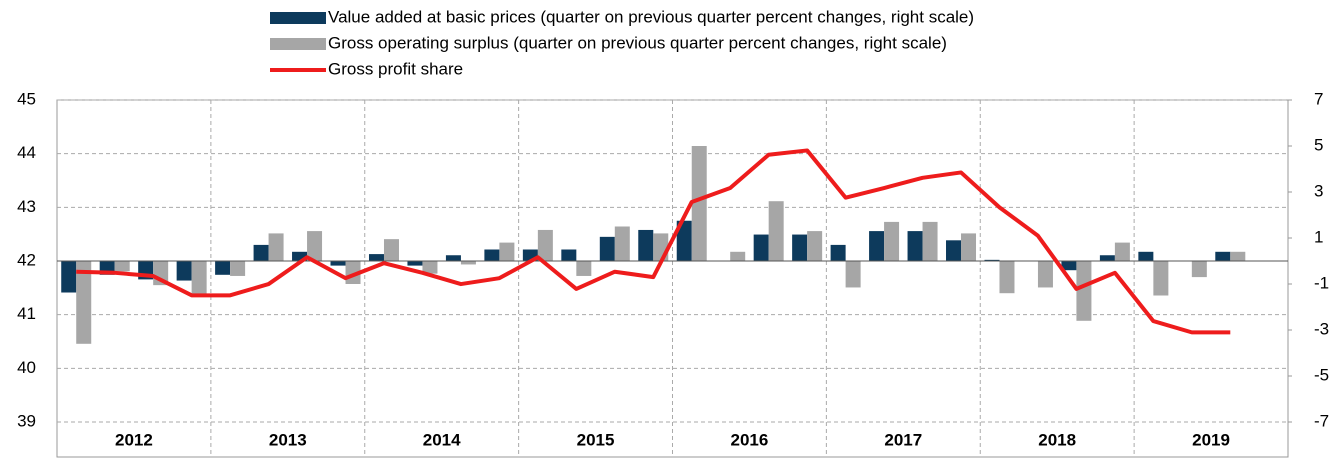 This screenshot has height=463, width=1335. What do you see at coordinates (750, 439) in the screenshot?
I see `x-group-label: 2016` at bounding box center [750, 439].